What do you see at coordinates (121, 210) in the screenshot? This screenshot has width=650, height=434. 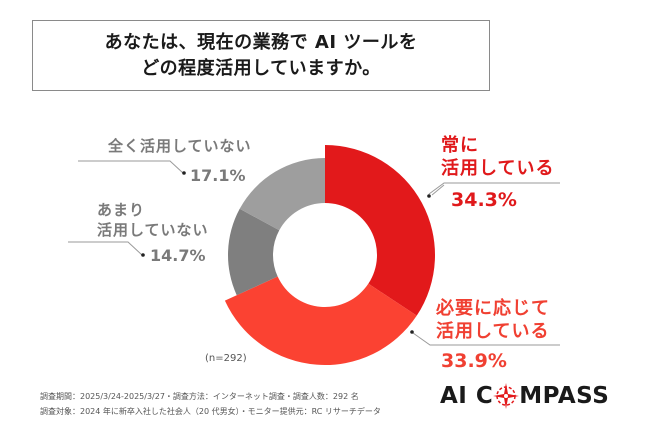 I see `label-rarely-1: あまり` at bounding box center [121, 210].